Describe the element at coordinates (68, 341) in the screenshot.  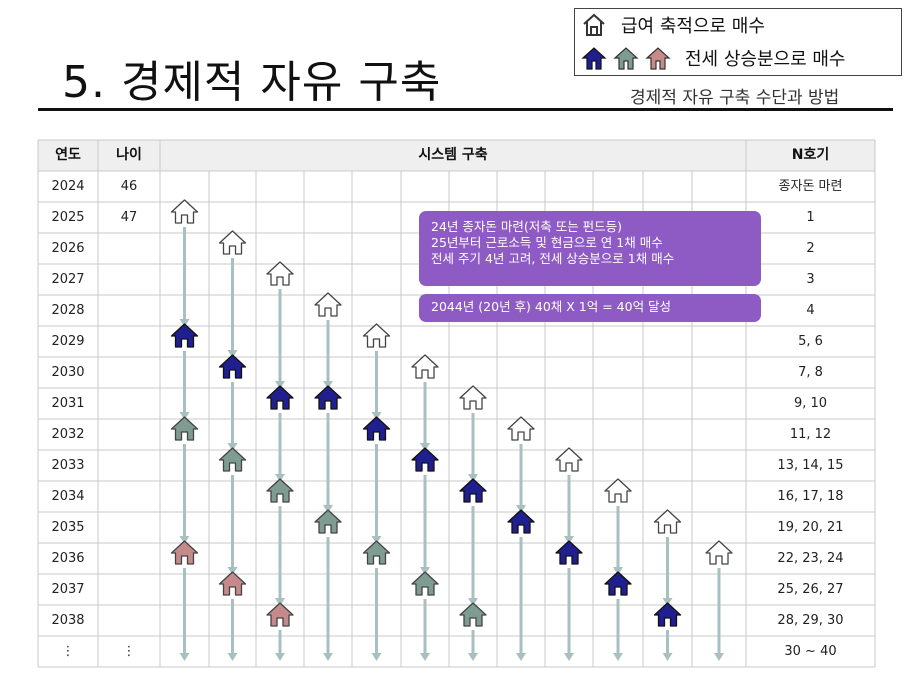
I see `cell-year: 2029` at that location.